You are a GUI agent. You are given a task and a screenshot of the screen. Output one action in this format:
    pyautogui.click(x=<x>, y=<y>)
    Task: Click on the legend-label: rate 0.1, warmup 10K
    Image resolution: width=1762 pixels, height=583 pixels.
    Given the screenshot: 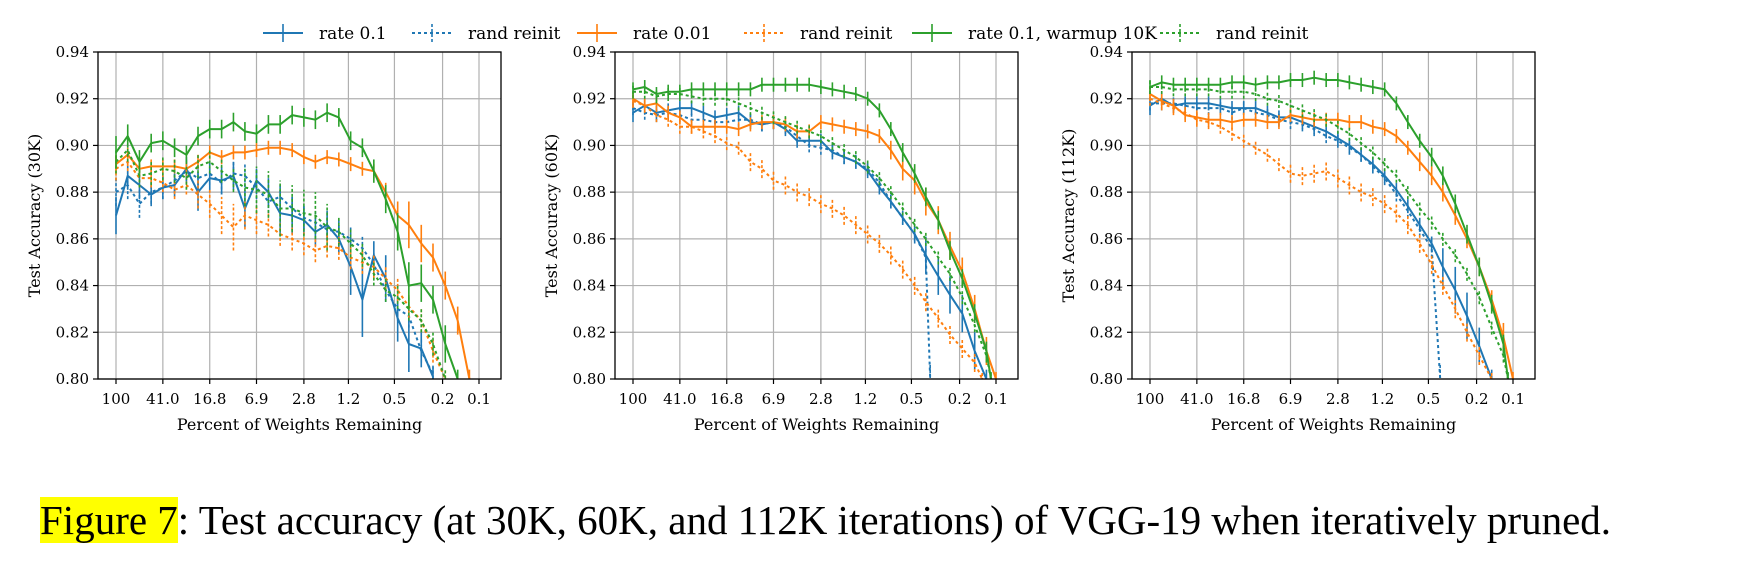 What is the action you would take?
    pyautogui.click(x=1062, y=34)
    